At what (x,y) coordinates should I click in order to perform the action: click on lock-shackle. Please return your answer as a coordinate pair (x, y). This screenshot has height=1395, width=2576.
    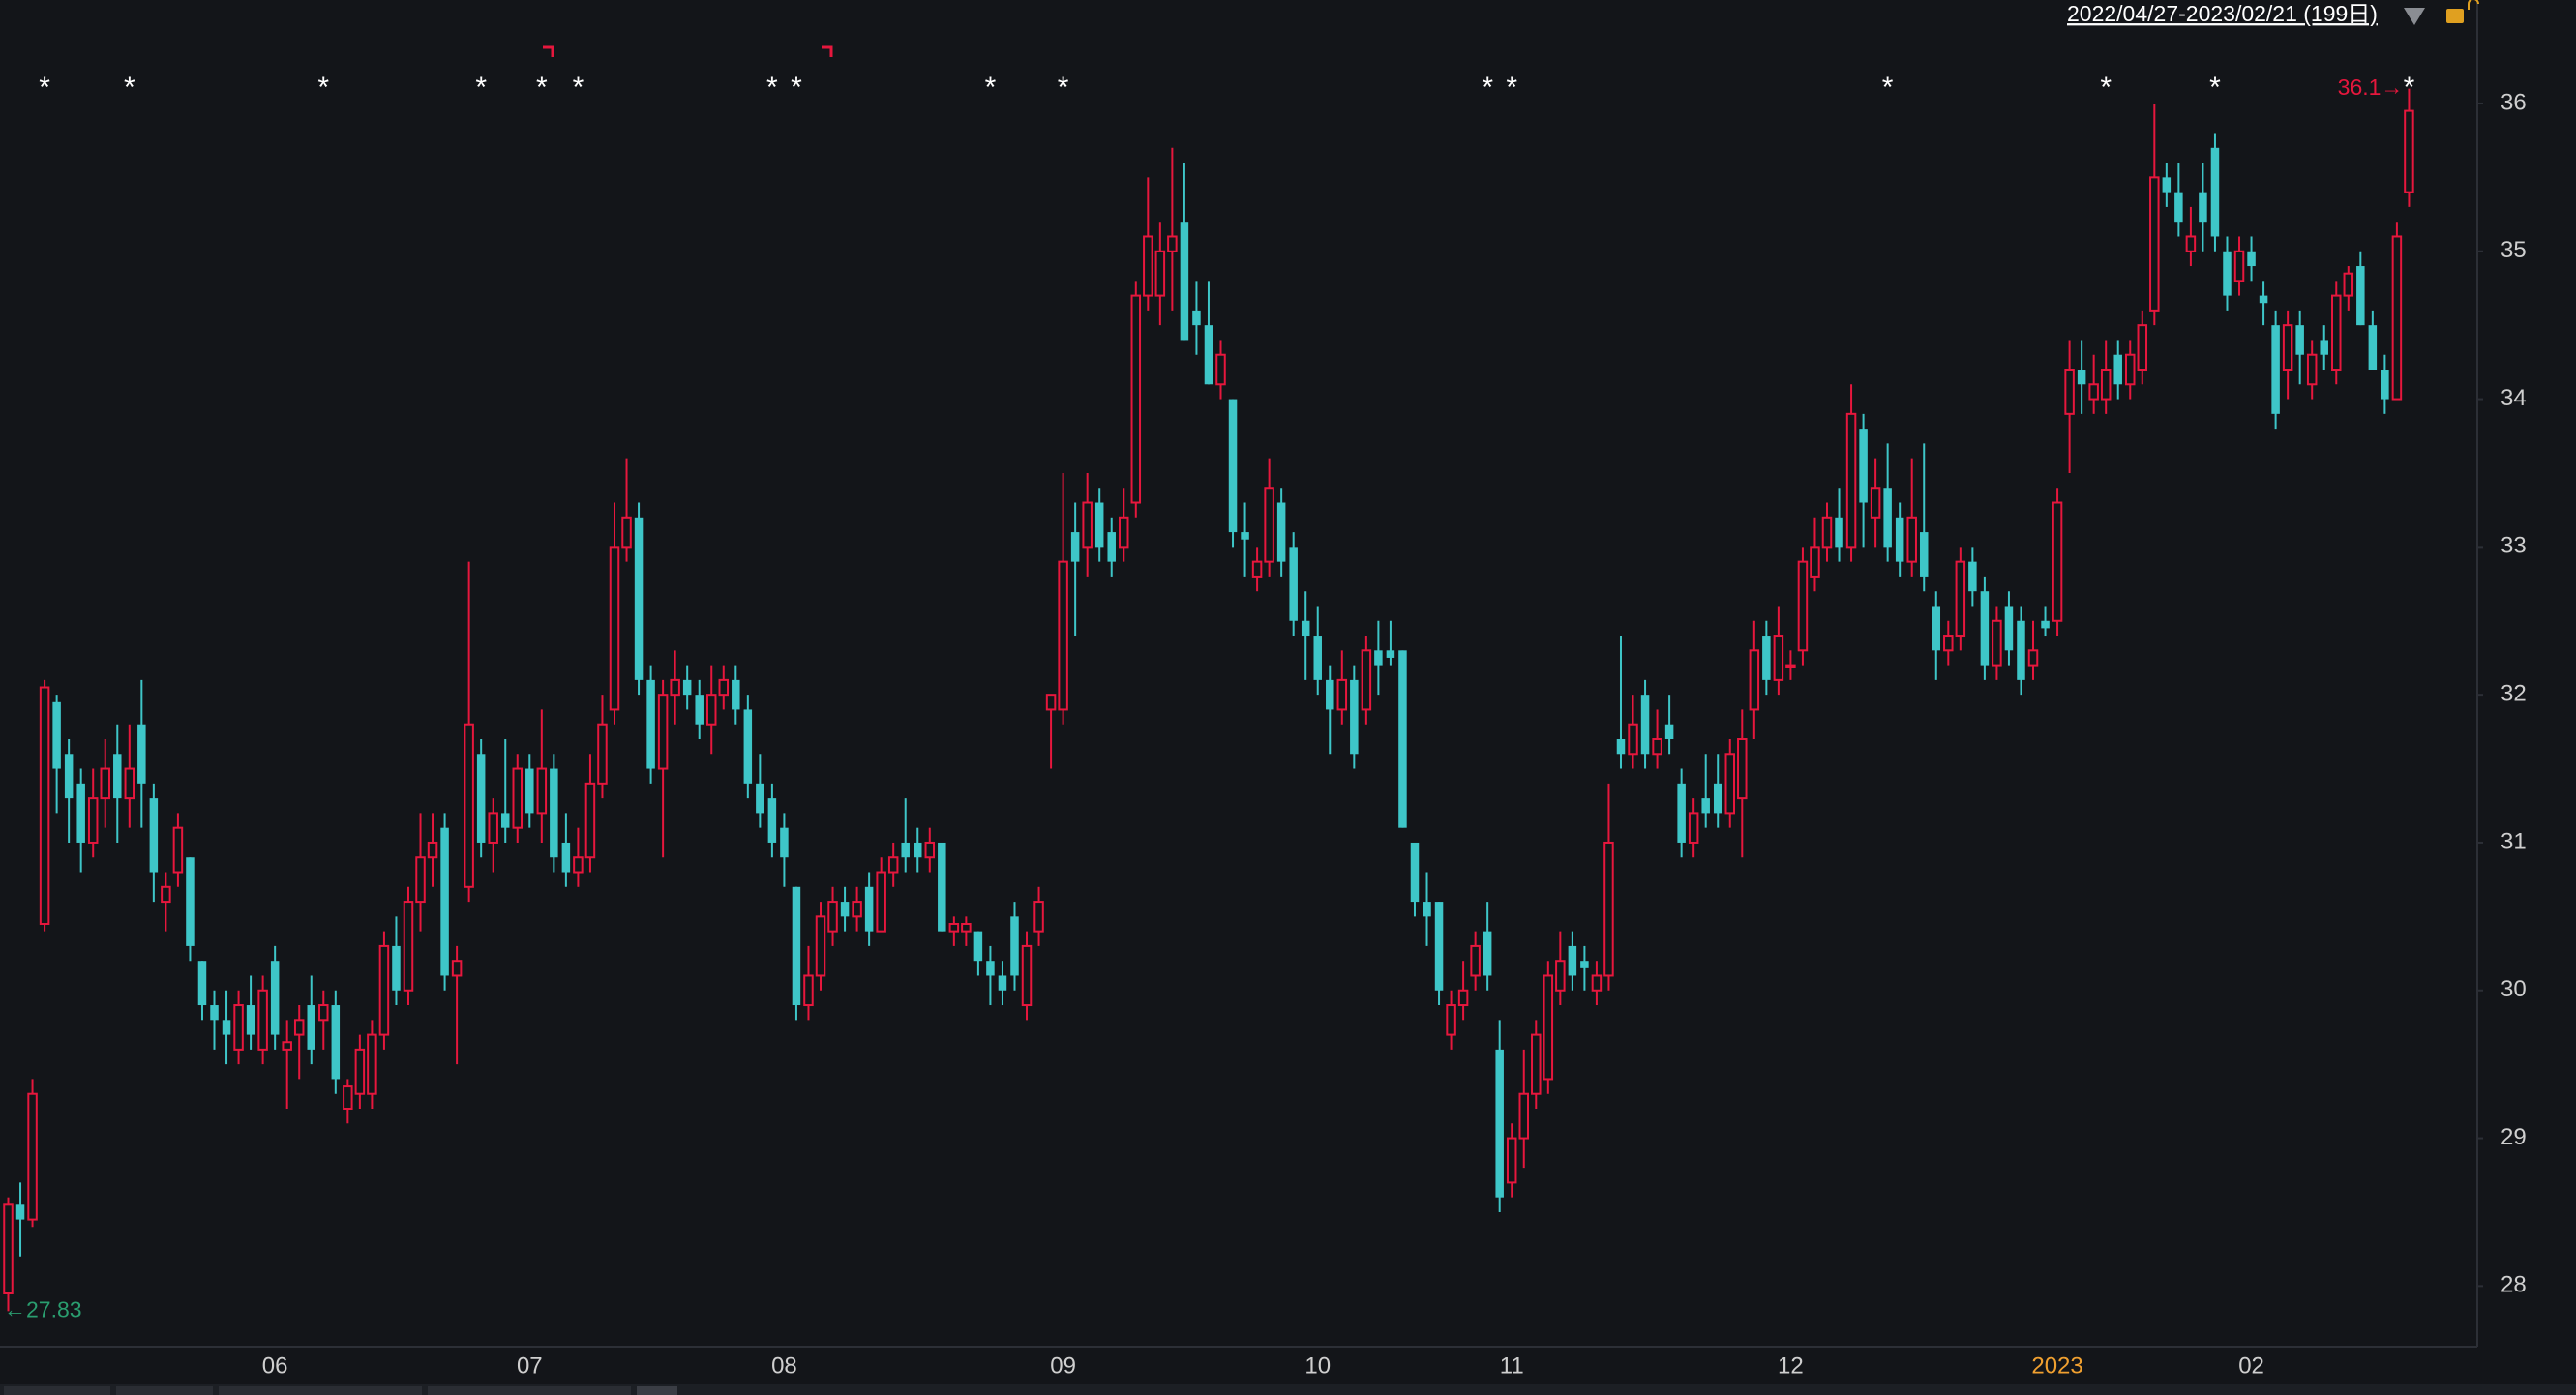
    Looking at the image, I should click on (2473, 5).